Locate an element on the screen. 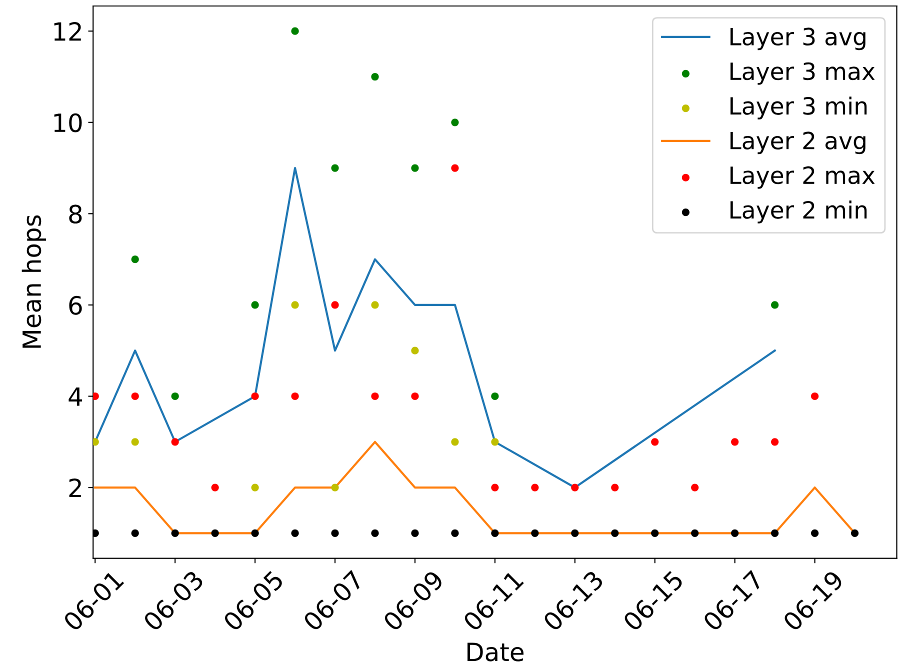 The height and width of the screenshot is (667, 904). y-axis-title: Mean hops is located at coordinates (34, 281).